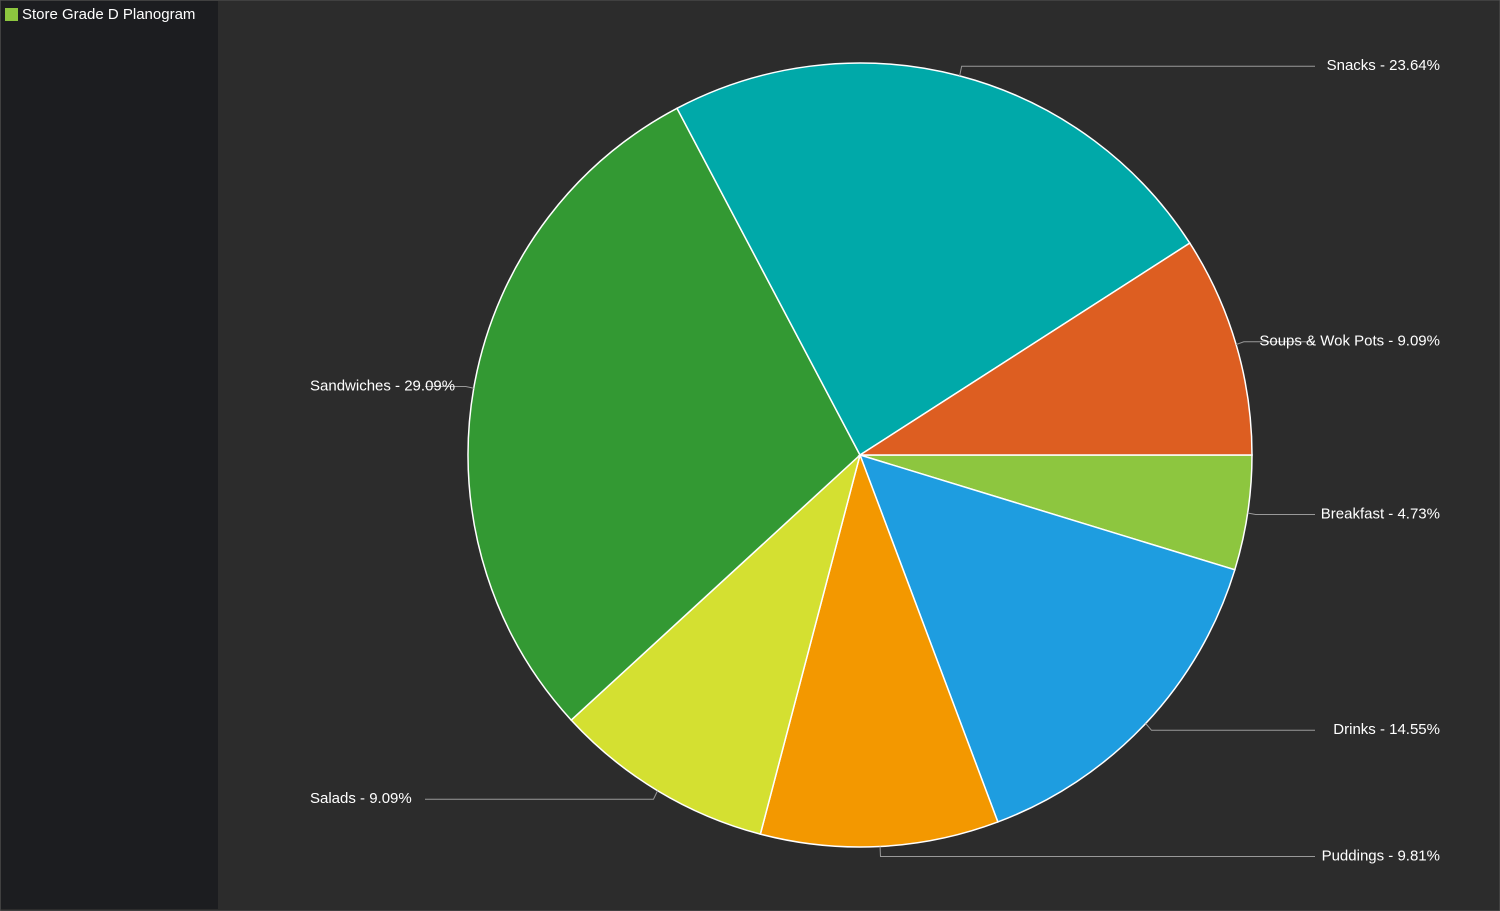 This screenshot has width=1500, height=911. I want to click on data-label: Snacks - 23.64%, so click(1383, 65).